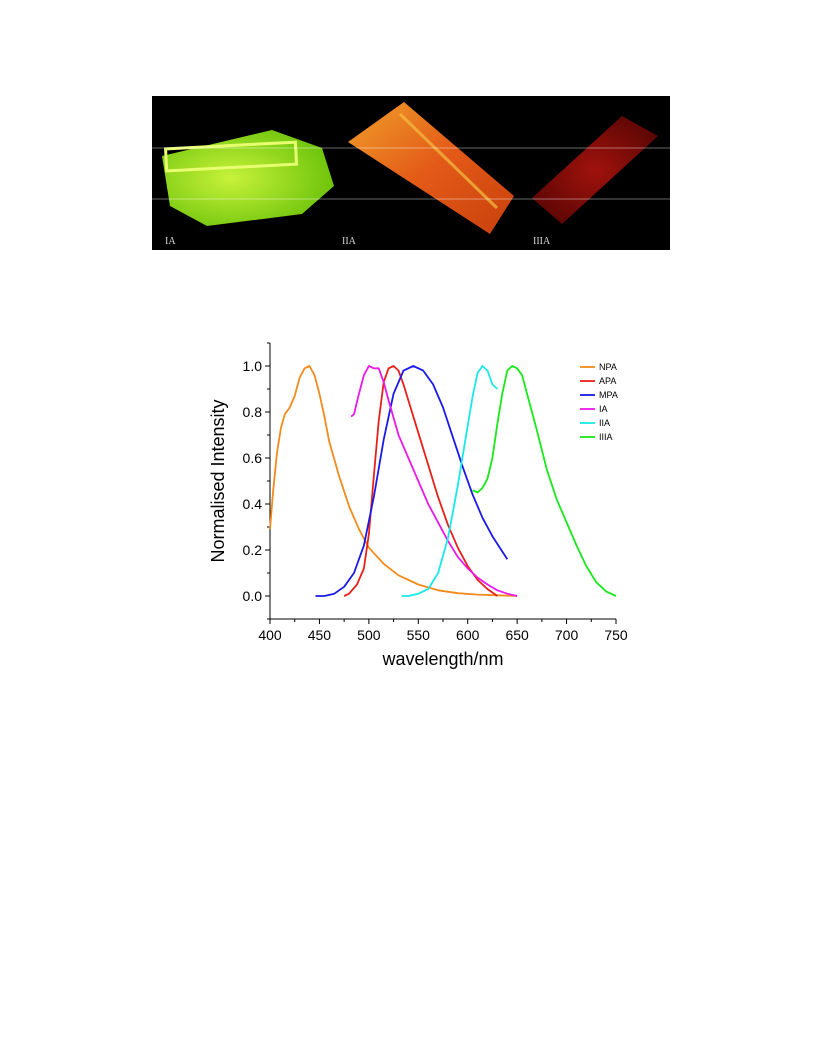 The image size is (816, 1056). What do you see at coordinates (369, 635) in the screenshot?
I see `x-tick-label: 500` at bounding box center [369, 635].